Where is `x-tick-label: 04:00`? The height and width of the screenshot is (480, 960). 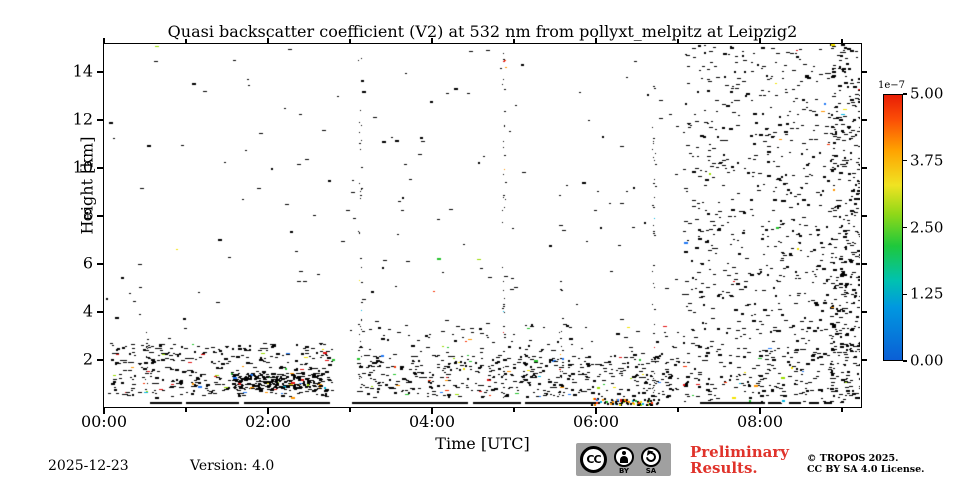 x-tick-label: 04:00 is located at coordinates (432, 421).